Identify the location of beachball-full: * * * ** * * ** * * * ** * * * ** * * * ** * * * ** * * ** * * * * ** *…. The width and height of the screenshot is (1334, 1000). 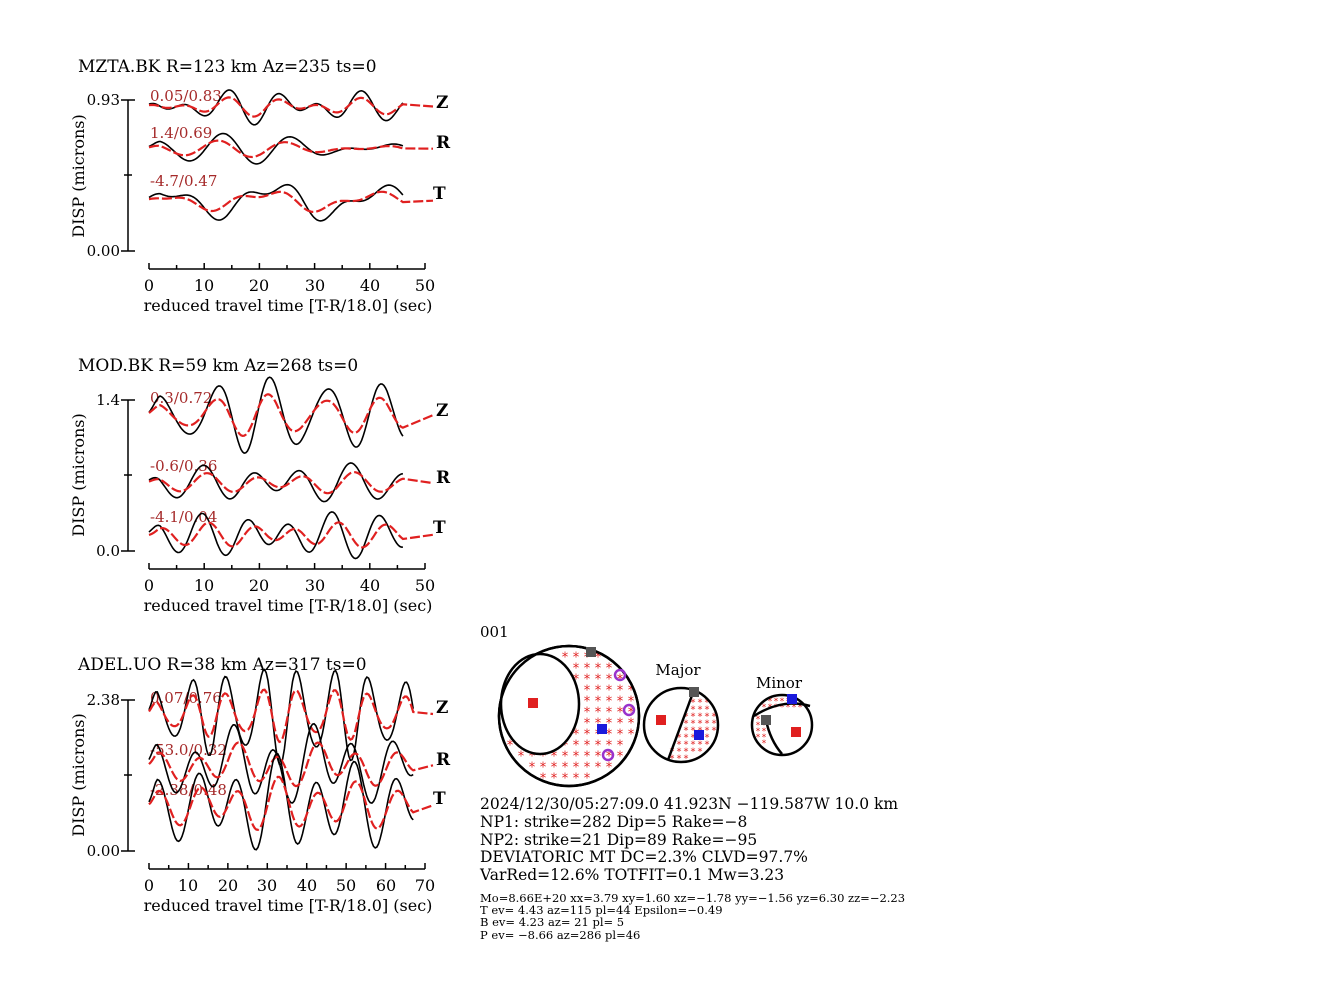
(569, 716).